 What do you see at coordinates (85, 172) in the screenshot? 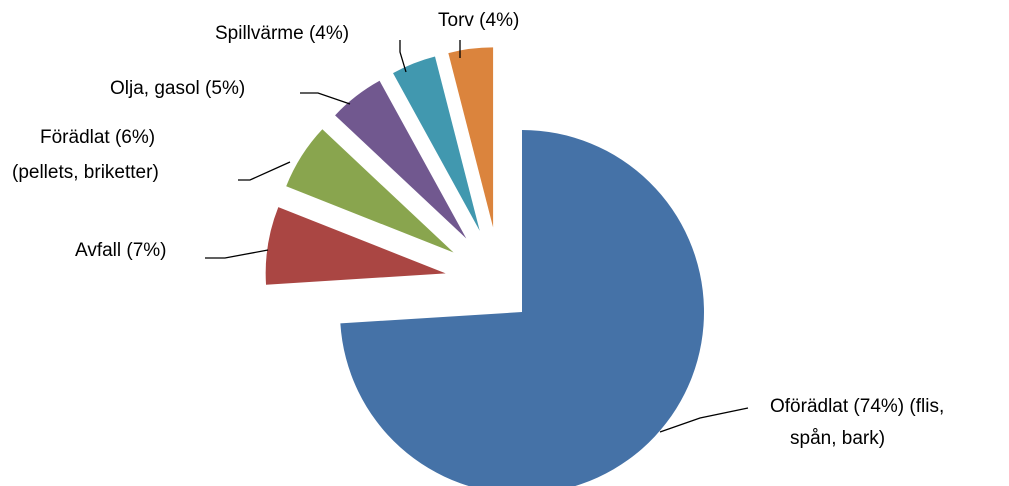
I see `slice-label: (pellets, briketter)` at bounding box center [85, 172].